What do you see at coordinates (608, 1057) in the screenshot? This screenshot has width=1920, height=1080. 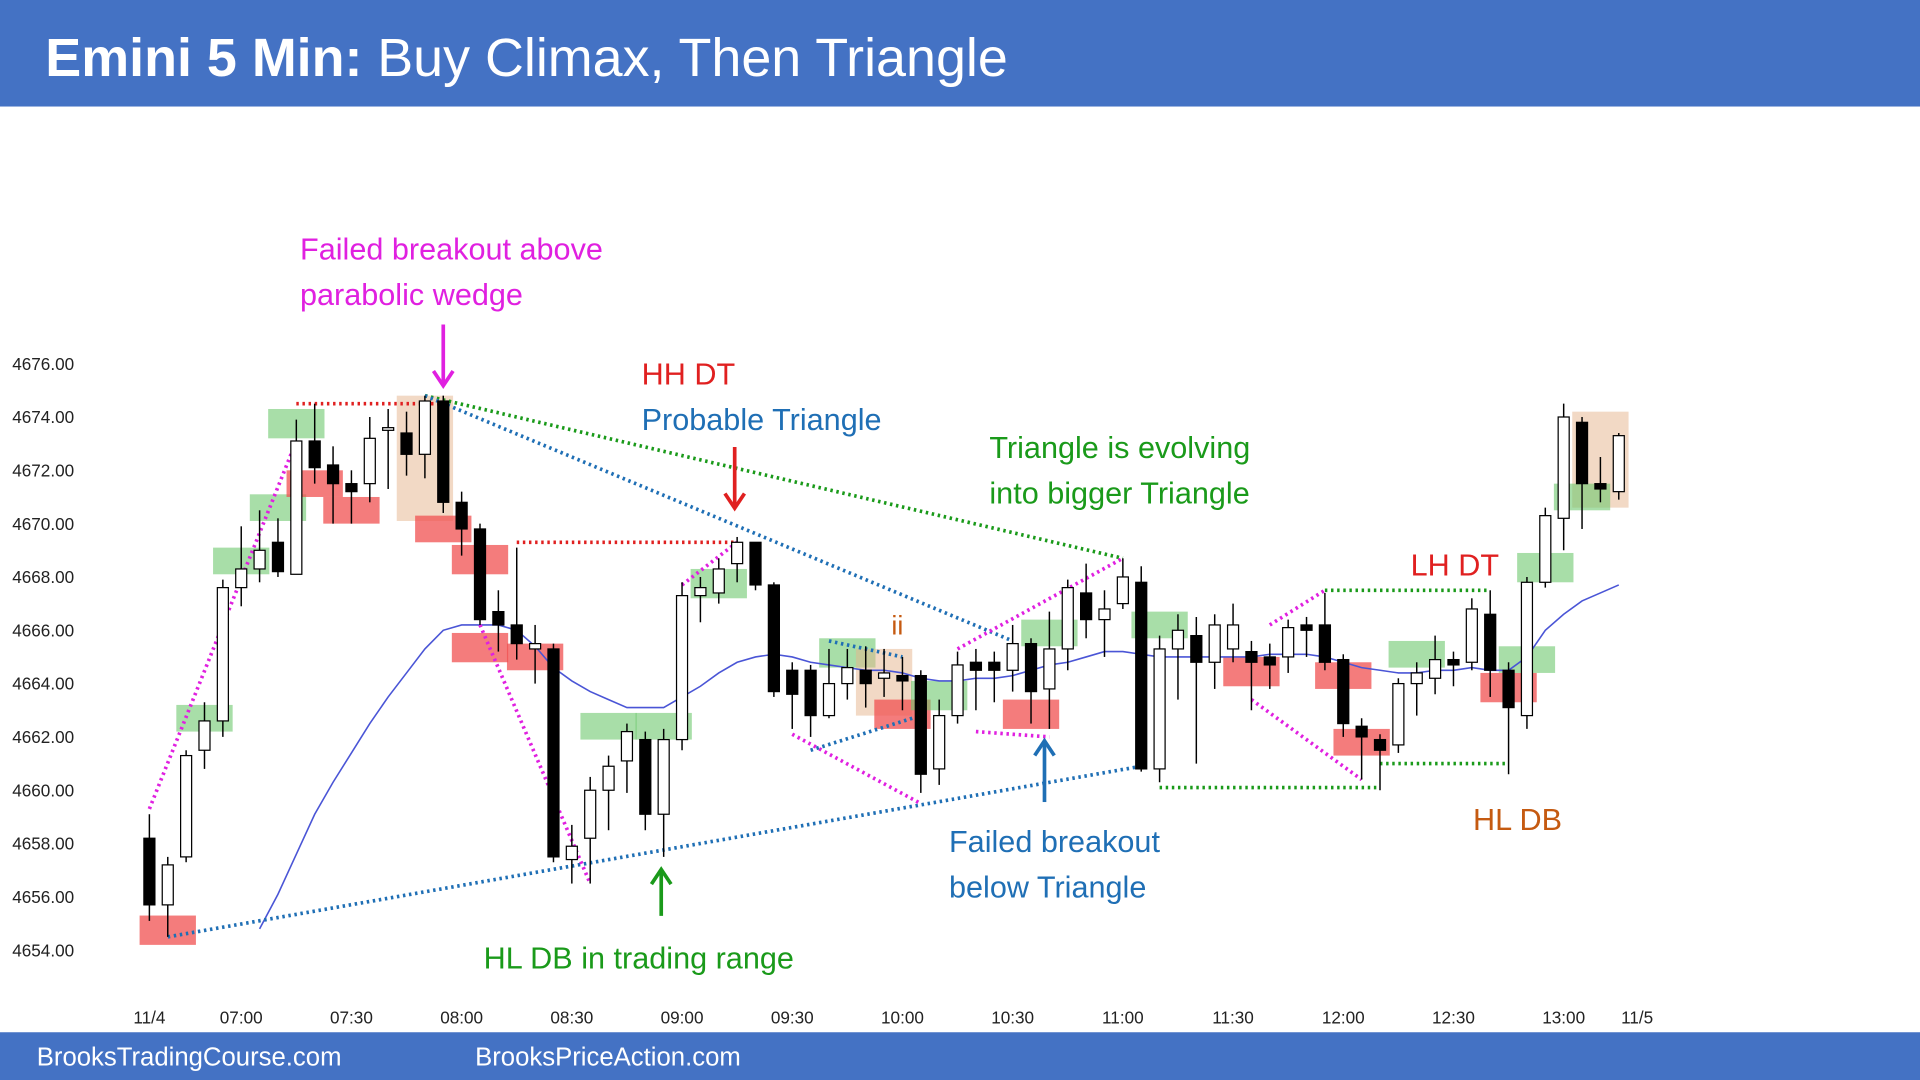 I see `footer-link: BrooksPriceAction.com` at bounding box center [608, 1057].